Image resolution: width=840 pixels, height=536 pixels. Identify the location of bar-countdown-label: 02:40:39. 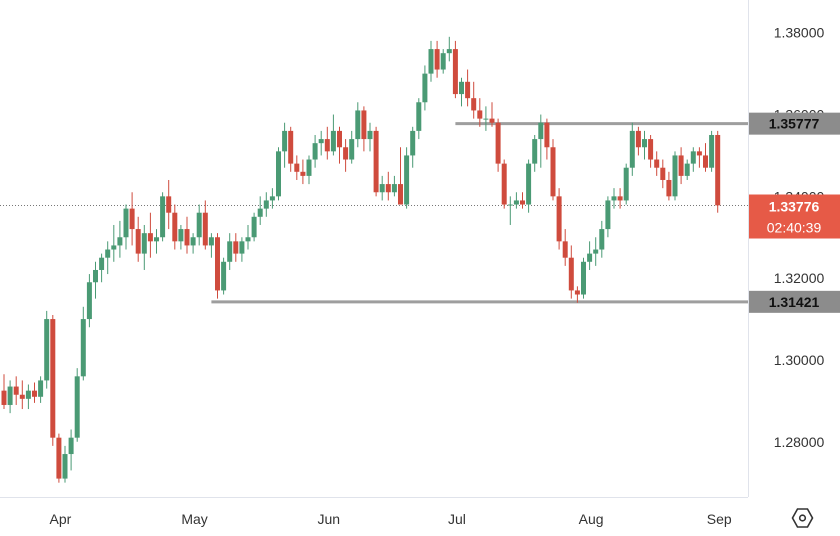
(794, 228).